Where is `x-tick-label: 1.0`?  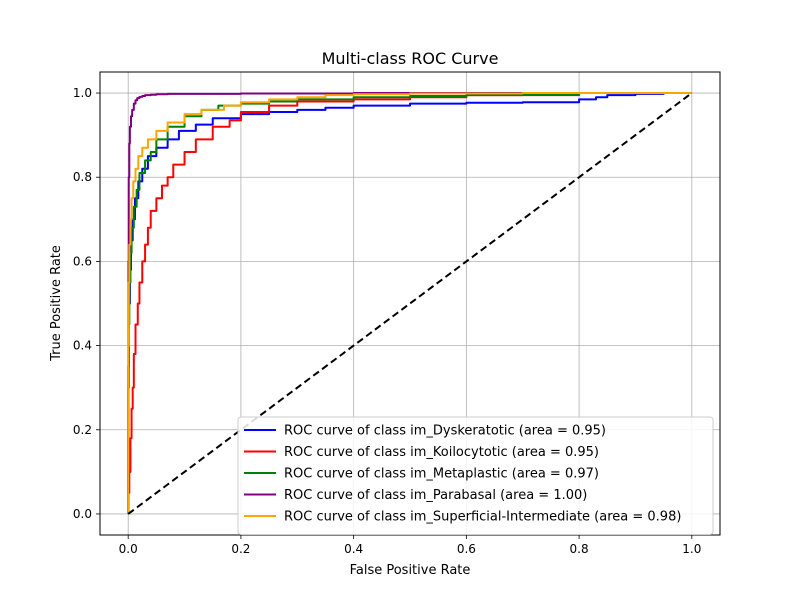 x-tick-label: 1.0 is located at coordinates (691, 549).